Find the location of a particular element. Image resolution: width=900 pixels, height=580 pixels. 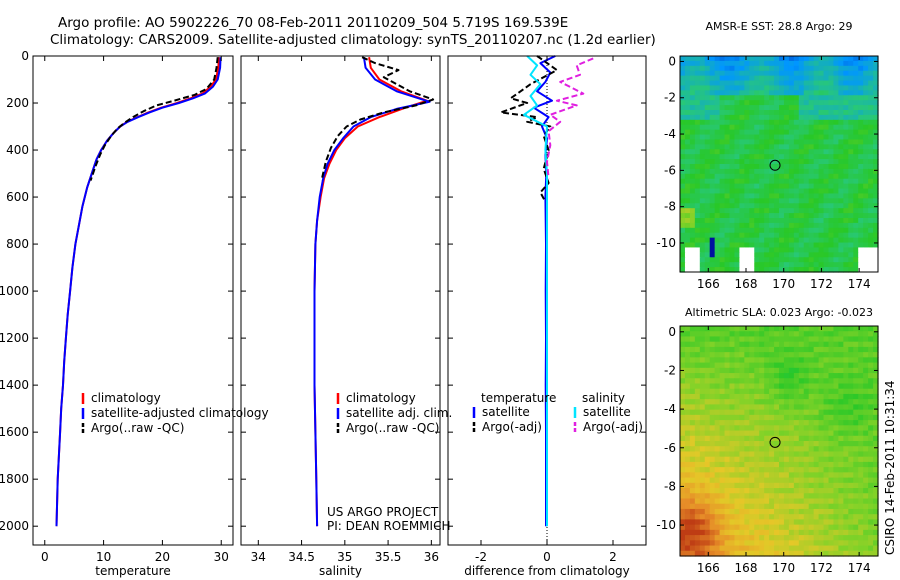

y-tick-label: 200 is located at coordinates (17, 103).